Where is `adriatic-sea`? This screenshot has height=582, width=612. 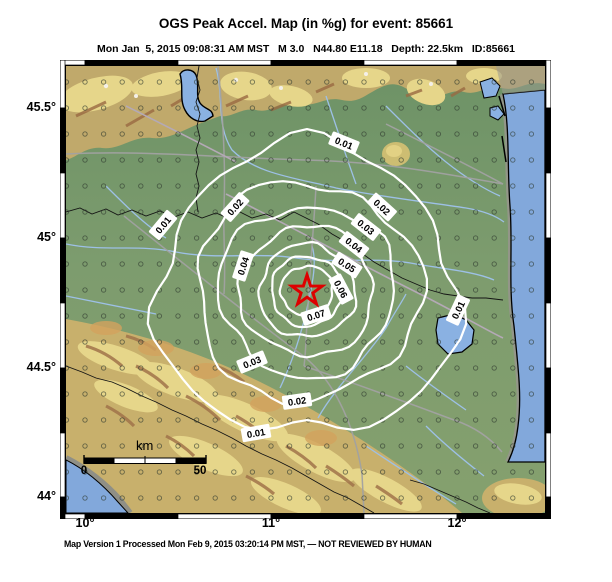
adriatic-sea is located at coordinates (512, 264).